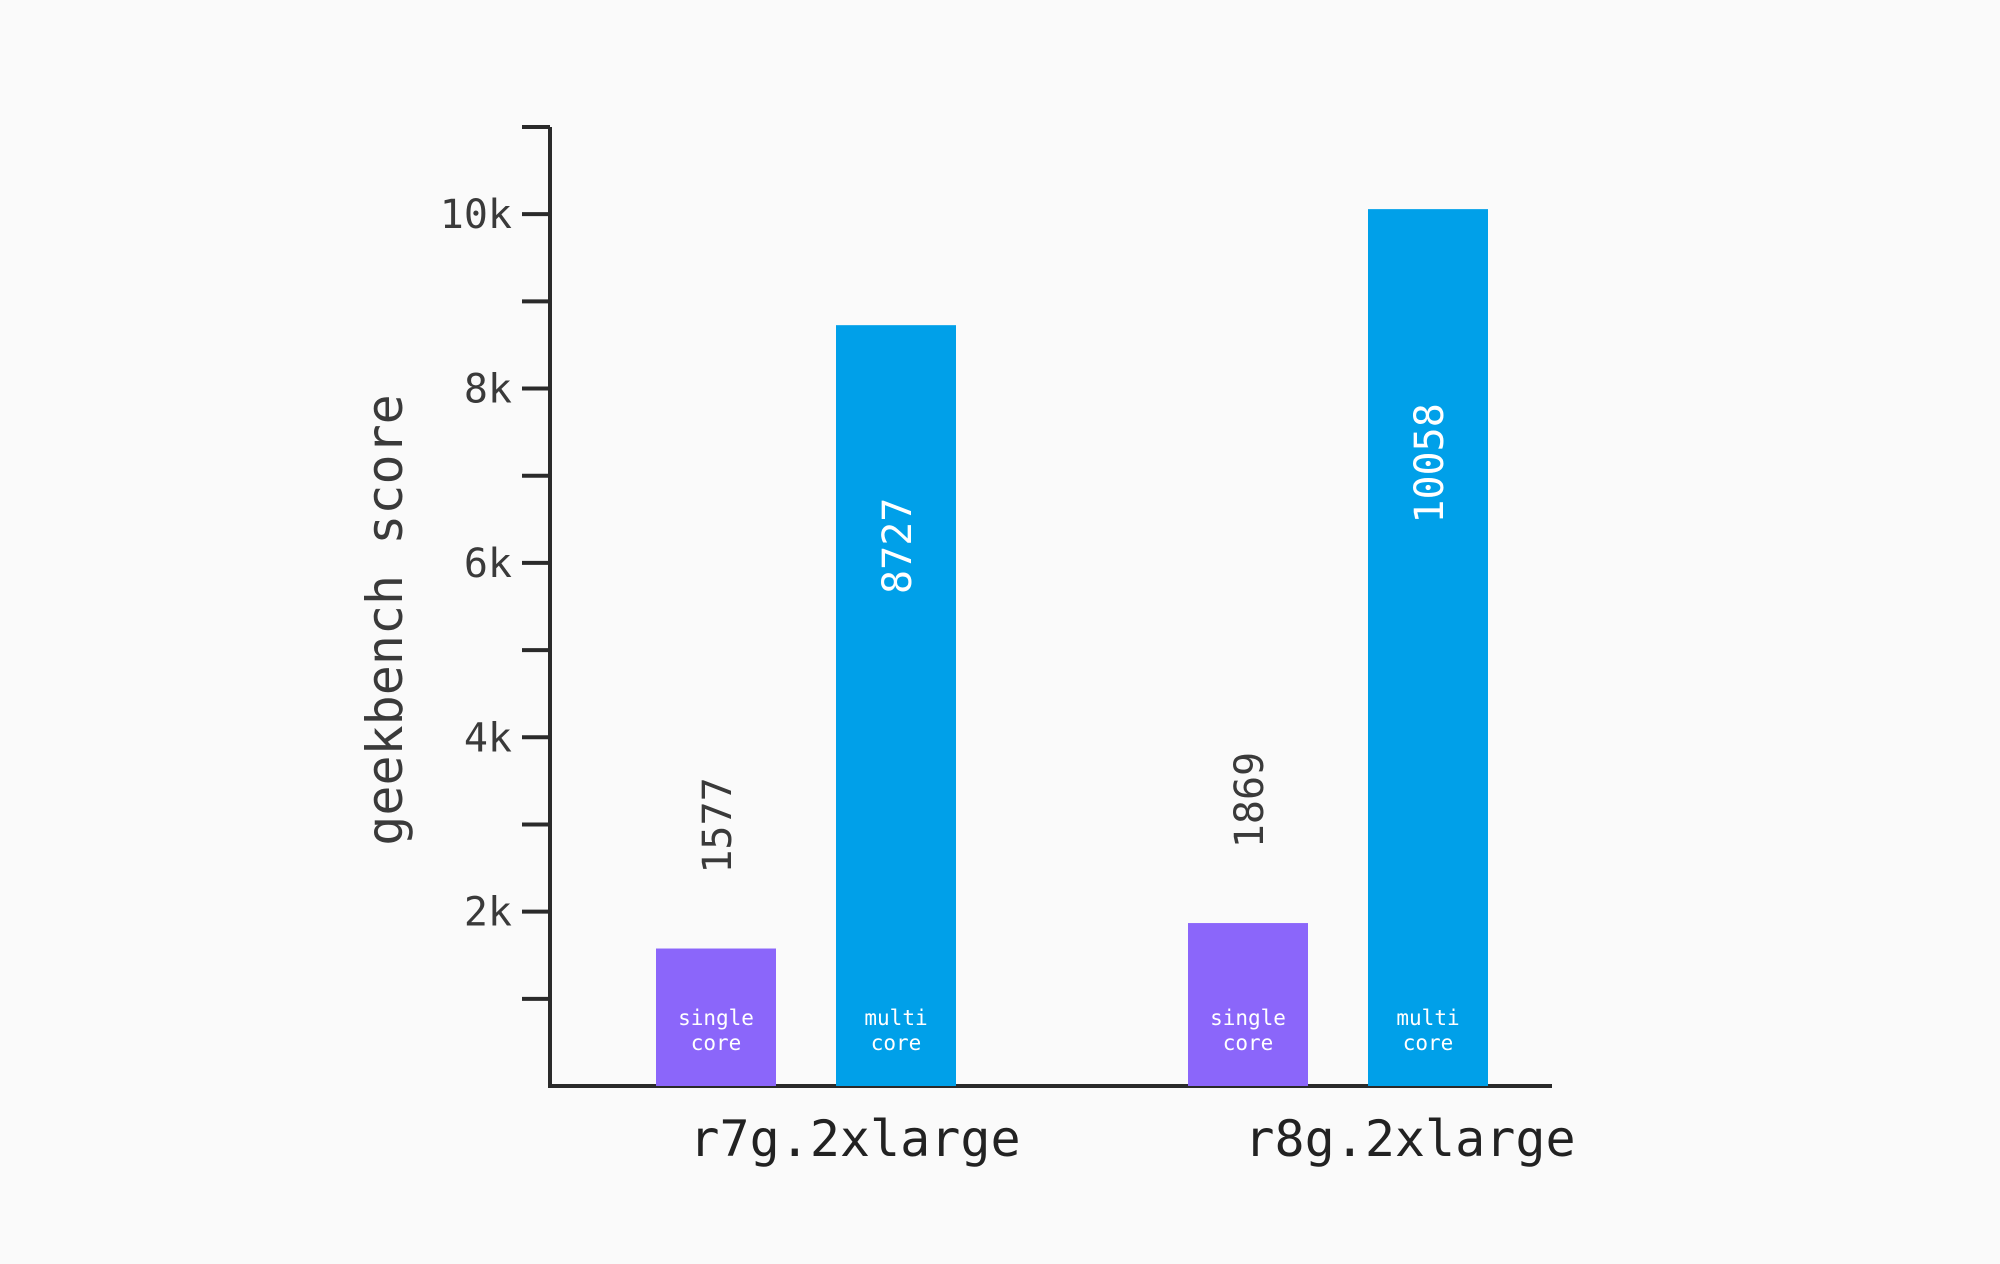 The width and height of the screenshot is (2000, 1264). I want to click on bar-value-label: 8727, so click(898, 546).